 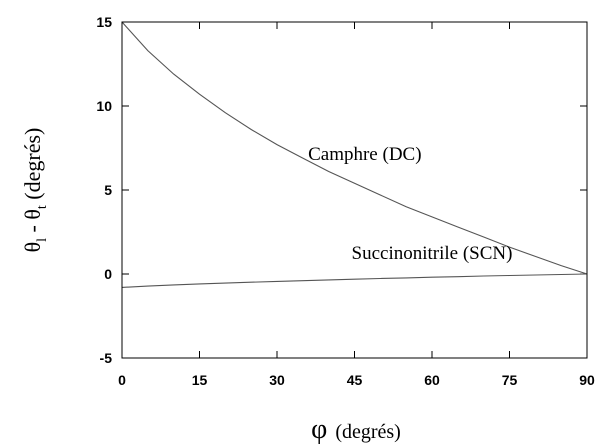 What do you see at coordinates (277, 380) in the screenshot?
I see `x-tick-label-2: 30` at bounding box center [277, 380].